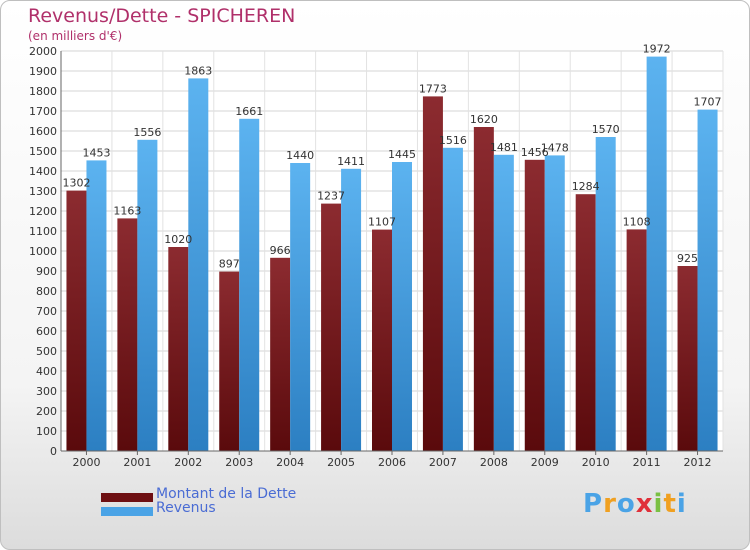  What do you see at coordinates (596, 462) in the screenshot?
I see `x-tick-label: 2010` at bounding box center [596, 462].